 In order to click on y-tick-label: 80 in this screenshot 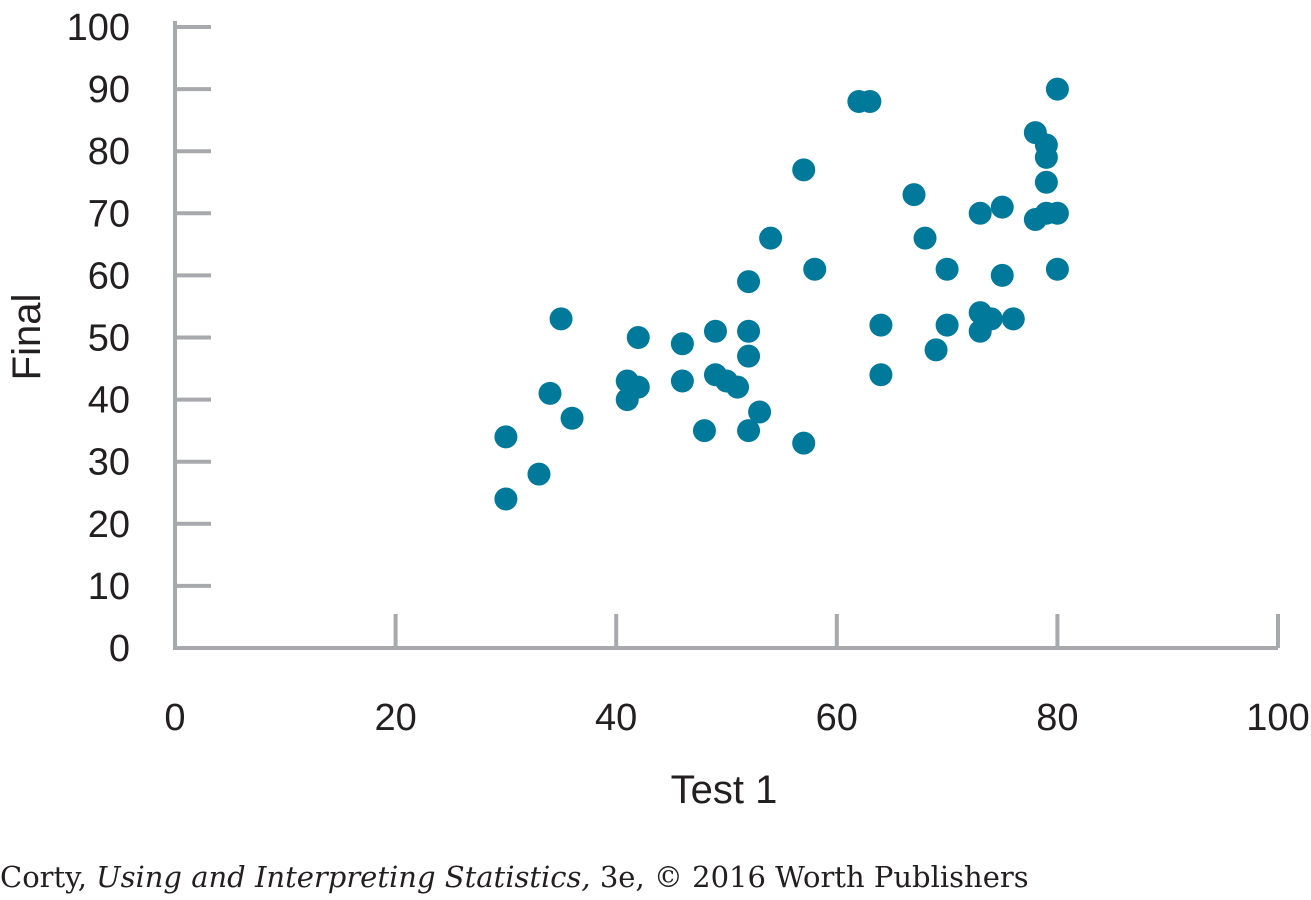, I will do `click(109, 152)`.